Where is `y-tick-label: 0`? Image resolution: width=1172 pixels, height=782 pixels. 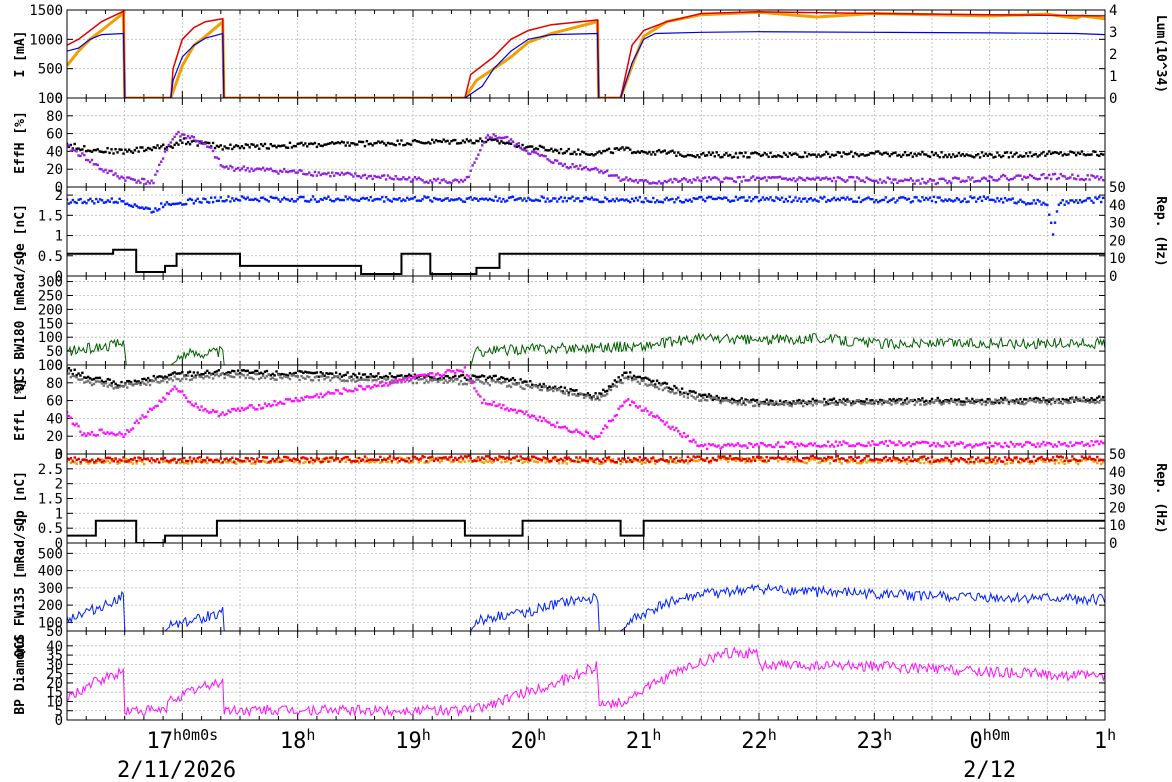
y-tick-label: 0 is located at coordinates (59, 99).